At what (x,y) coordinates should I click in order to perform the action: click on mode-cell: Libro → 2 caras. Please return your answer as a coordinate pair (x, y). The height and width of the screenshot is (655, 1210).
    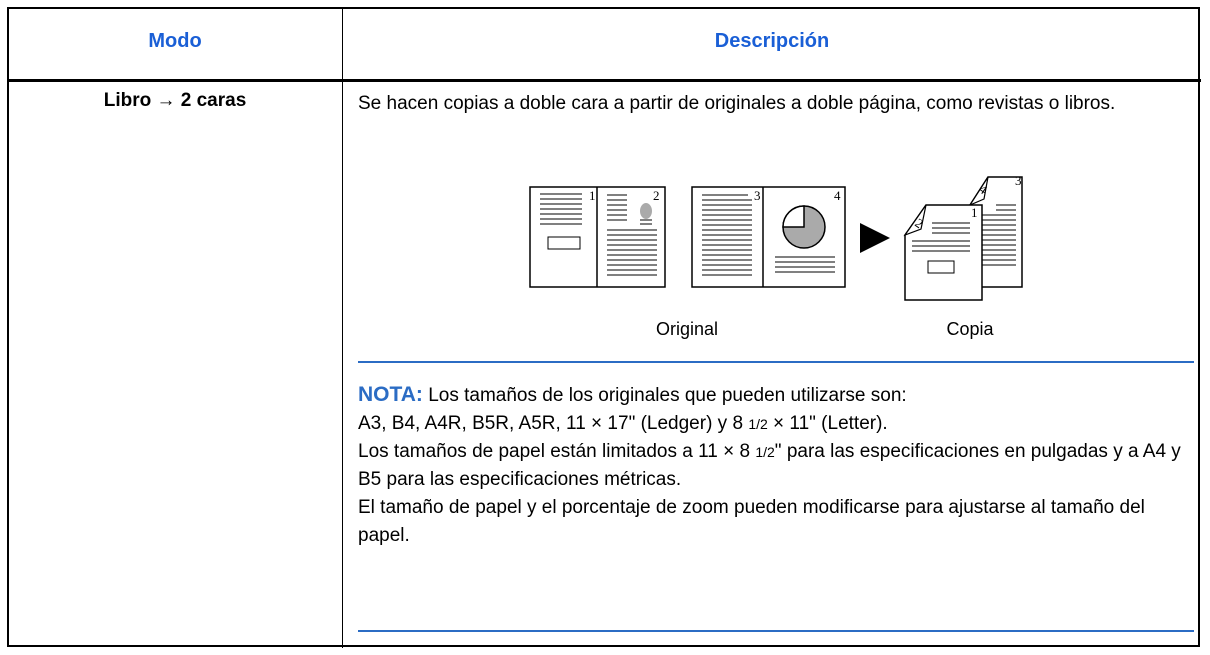
    Looking at the image, I should click on (175, 100).